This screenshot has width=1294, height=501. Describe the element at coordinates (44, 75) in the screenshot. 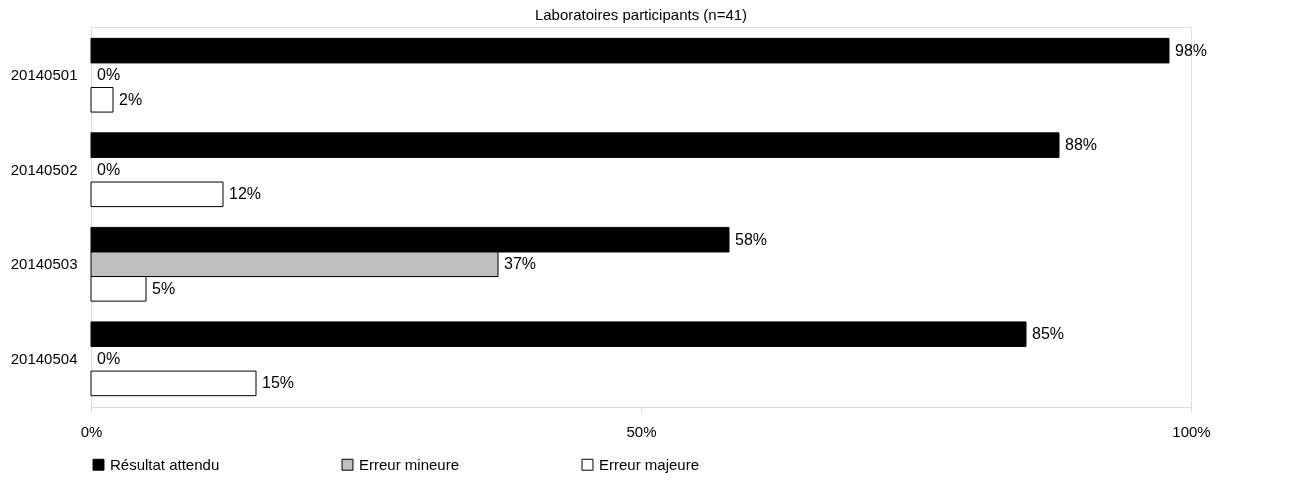

I see `y-tick-label: 20140501` at that location.